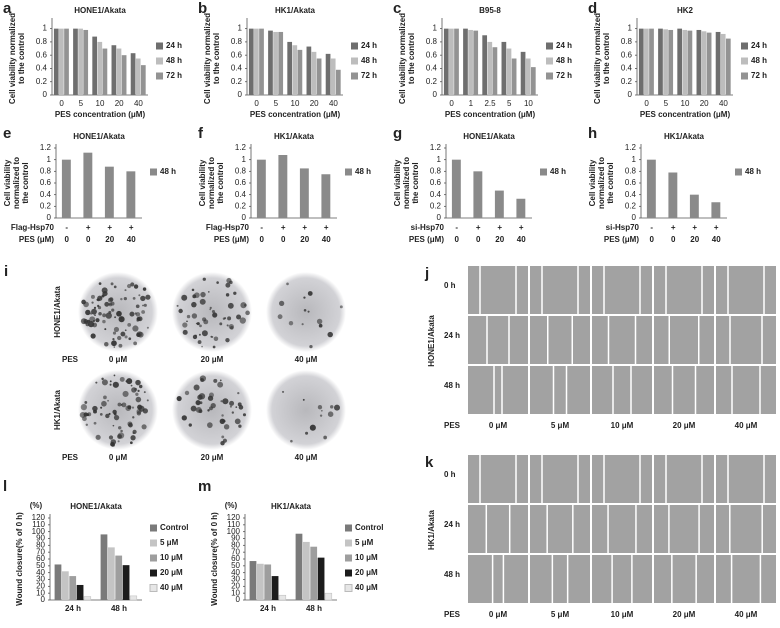 The height and width of the screenshot is (628, 780). What do you see at coordinates (228, 227) in the screenshot?
I see `x-row-name: Flag-Hsp70` at bounding box center [228, 227].